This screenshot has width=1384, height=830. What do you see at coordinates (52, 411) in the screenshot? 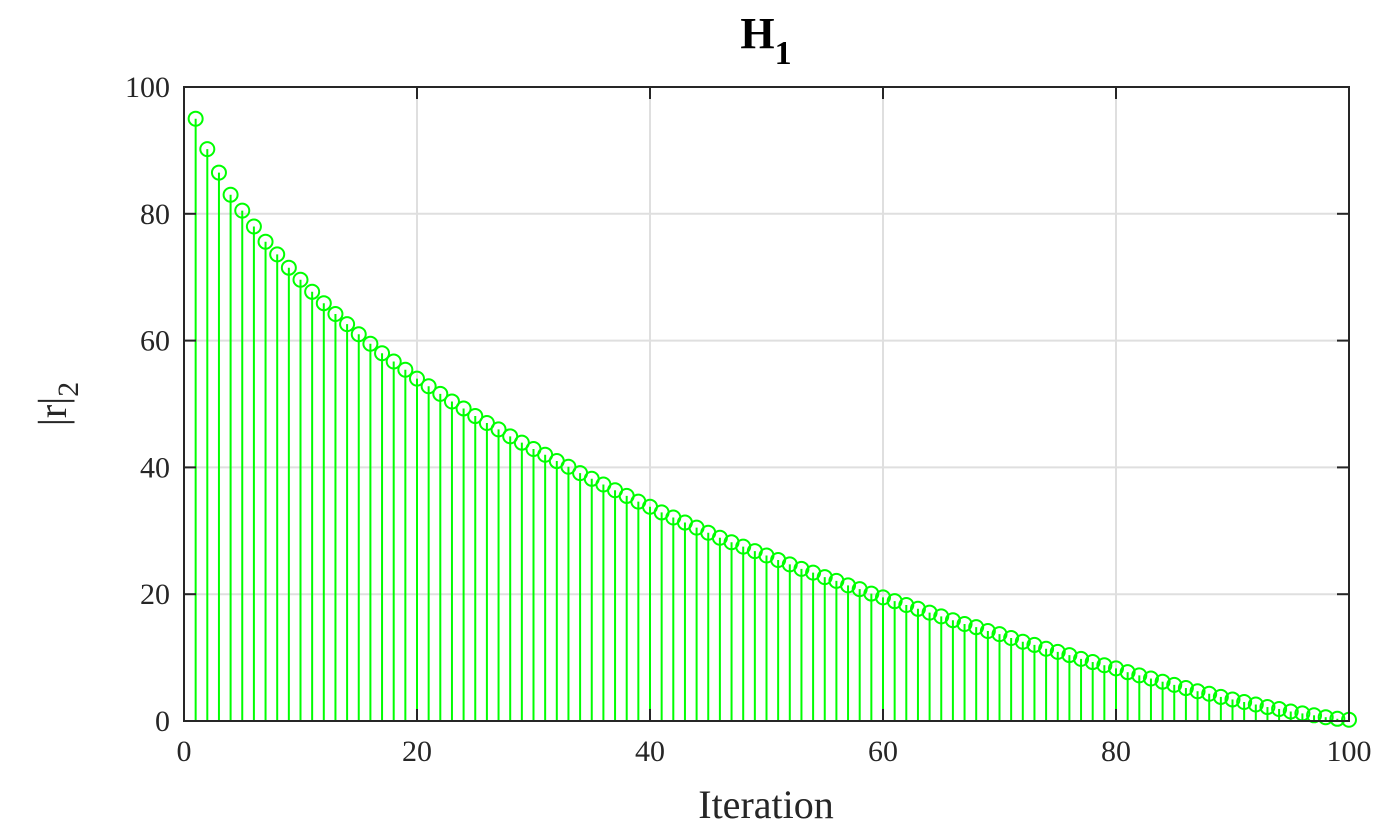
I see `y-axis-title-main: |r|` at bounding box center [52, 411].